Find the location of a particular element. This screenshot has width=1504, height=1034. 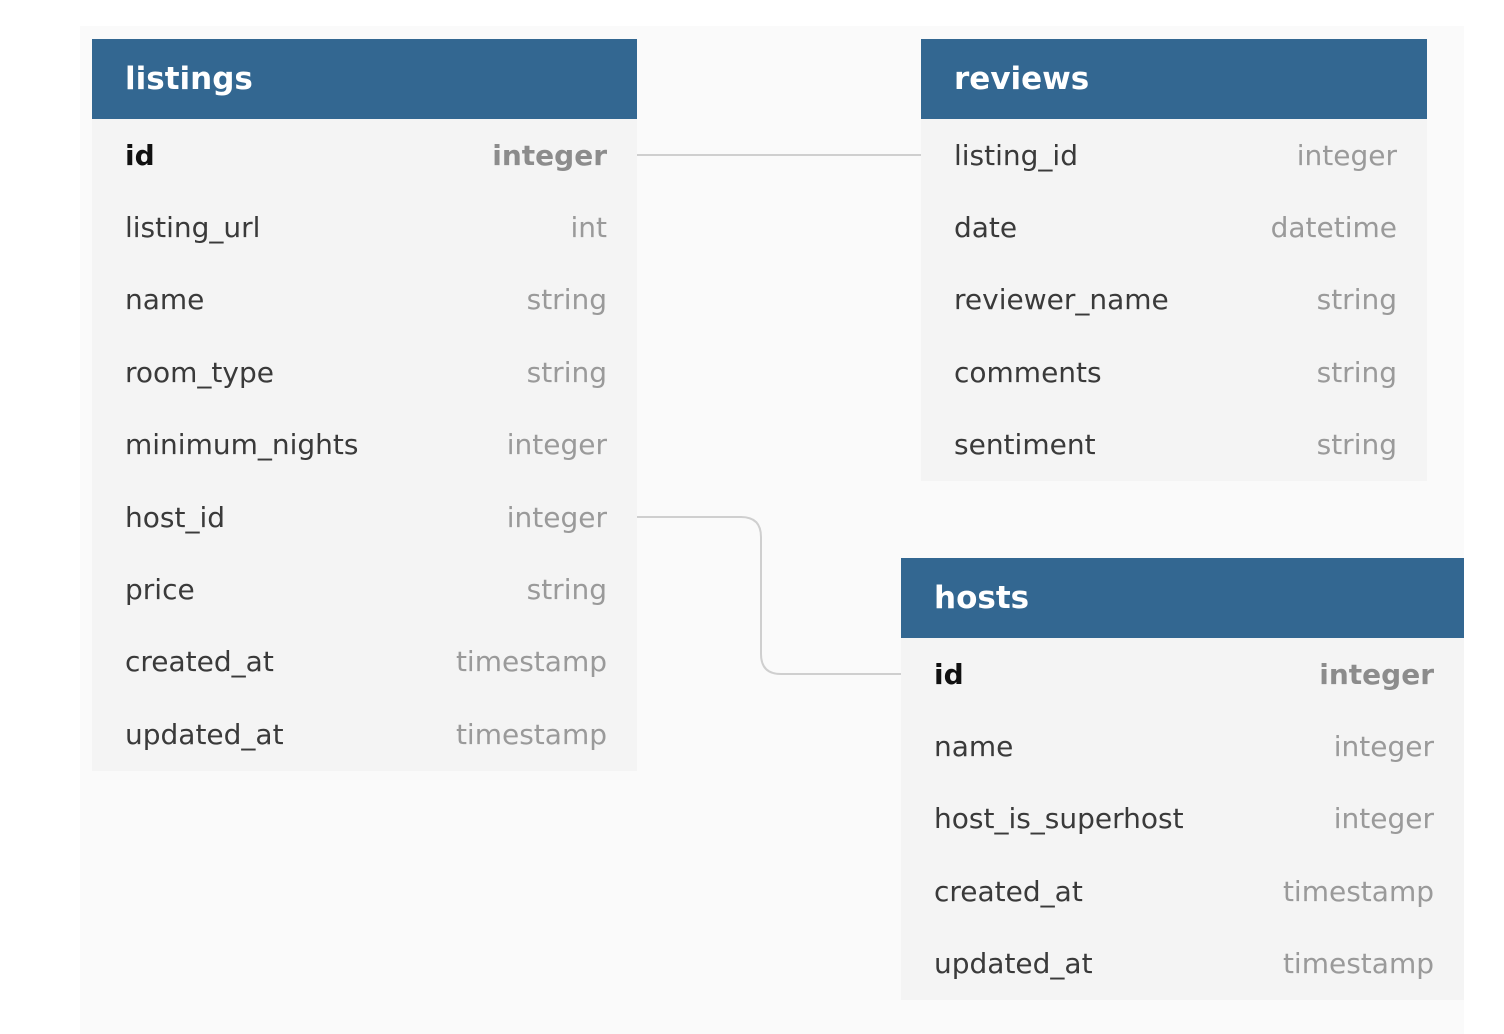

column-name: listing_url is located at coordinates (193, 228).